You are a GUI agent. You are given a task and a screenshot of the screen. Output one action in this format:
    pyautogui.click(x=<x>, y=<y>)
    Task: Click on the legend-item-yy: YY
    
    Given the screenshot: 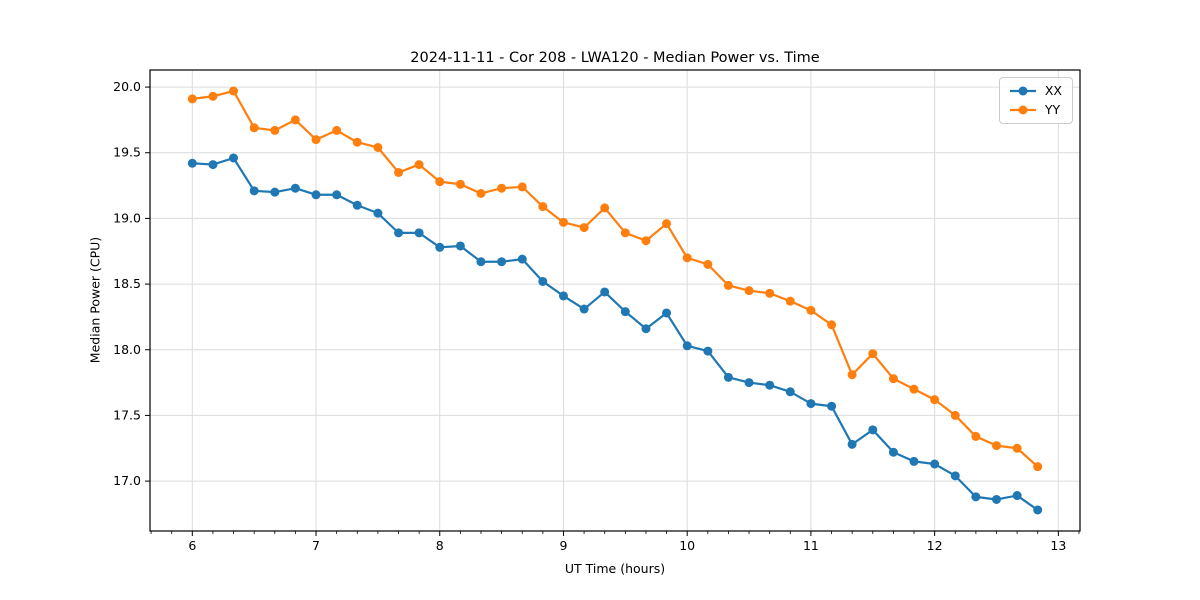 What is the action you would take?
    pyautogui.click(x=1035, y=110)
    